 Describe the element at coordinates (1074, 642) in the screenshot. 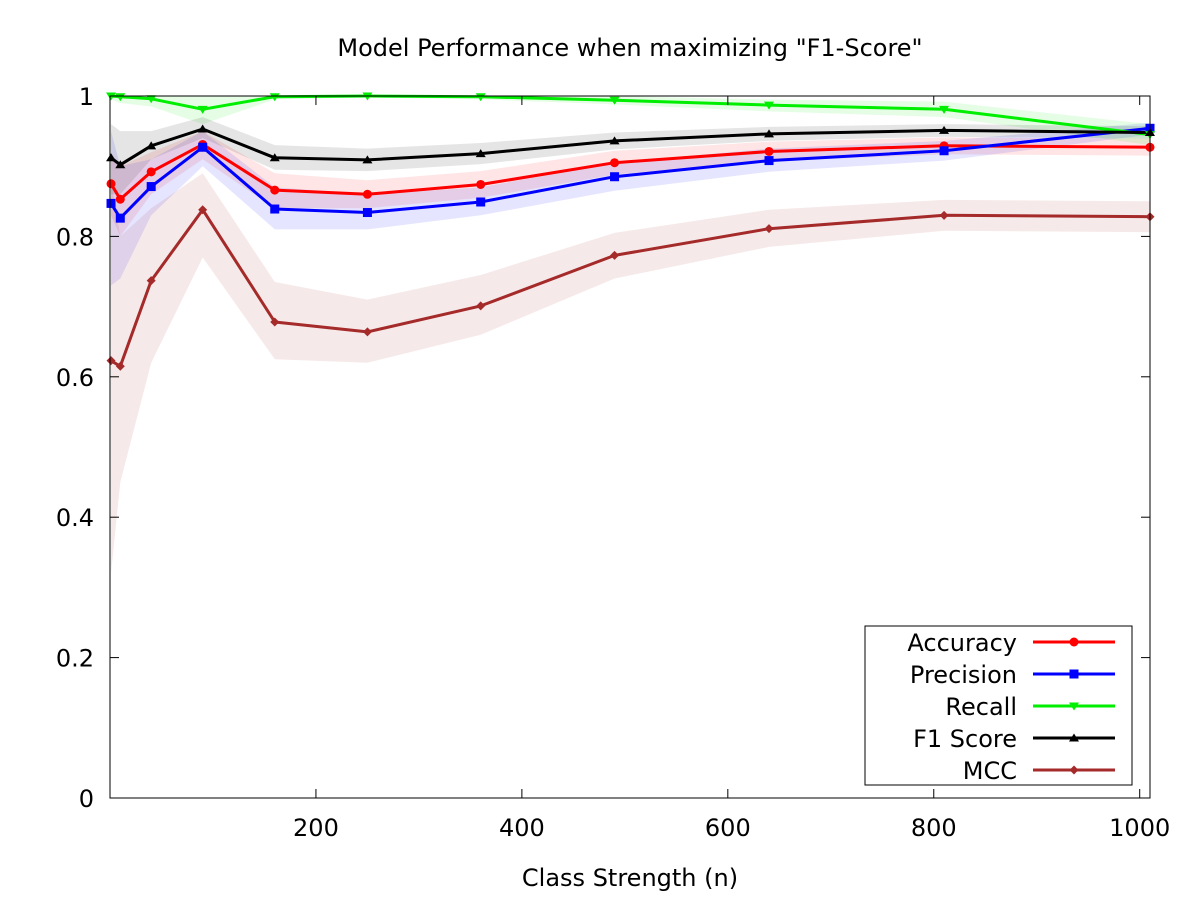

I see `legend-marker-accuracy` at that location.